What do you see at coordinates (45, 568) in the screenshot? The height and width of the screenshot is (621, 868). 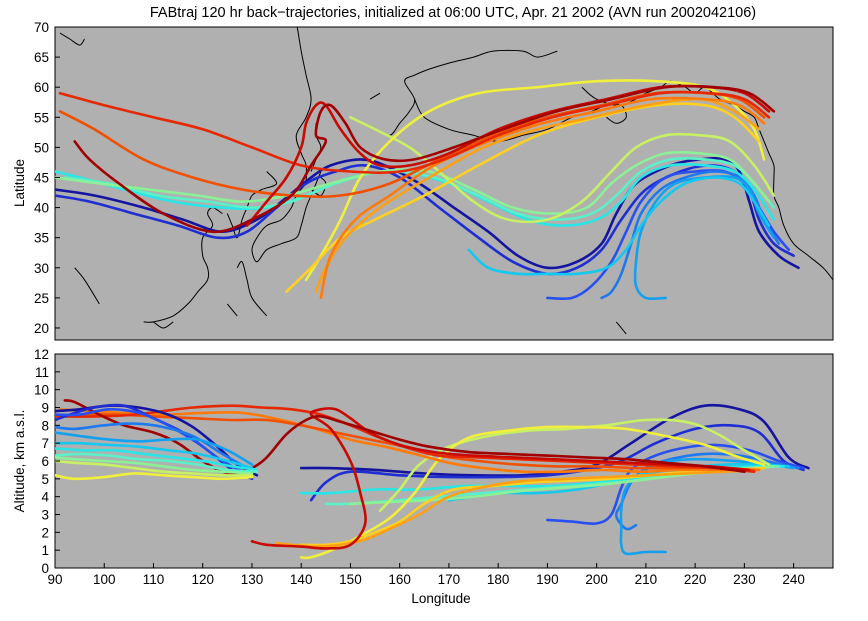 I see `altitude-y-tick-label: 0` at bounding box center [45, 568].